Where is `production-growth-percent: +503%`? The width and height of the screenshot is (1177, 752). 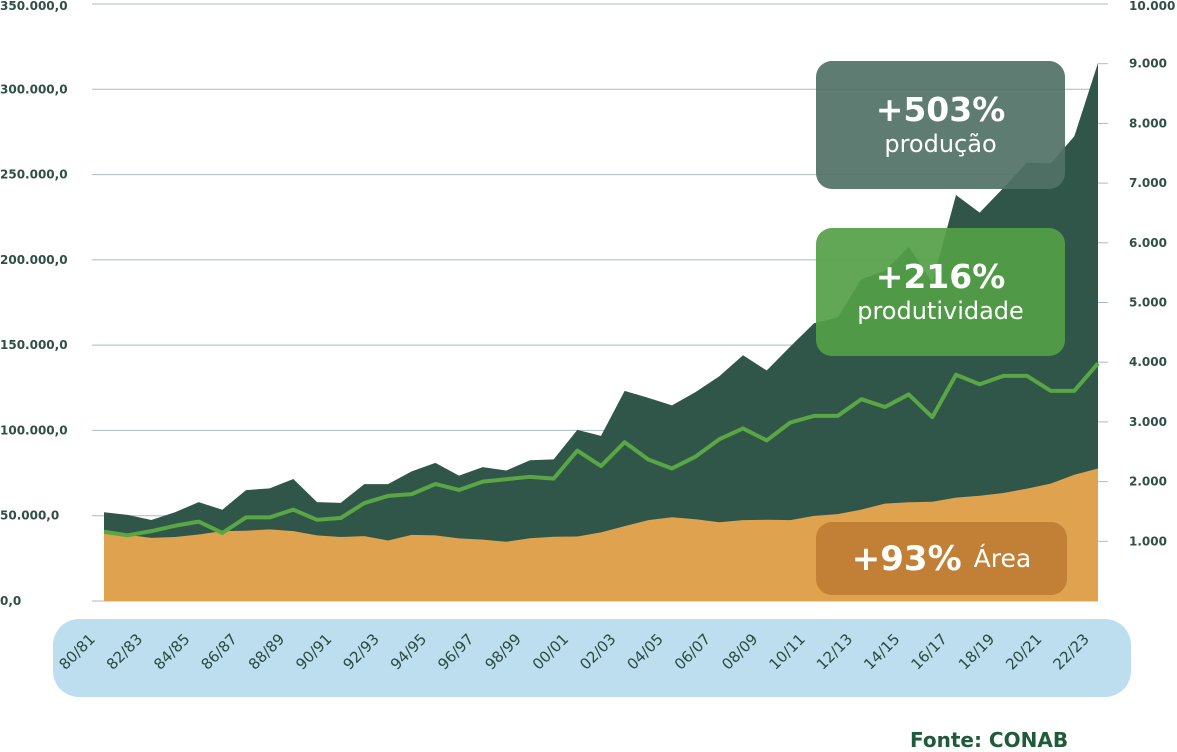 production-growth-percent: +503% is located at coordinates (940, 109).